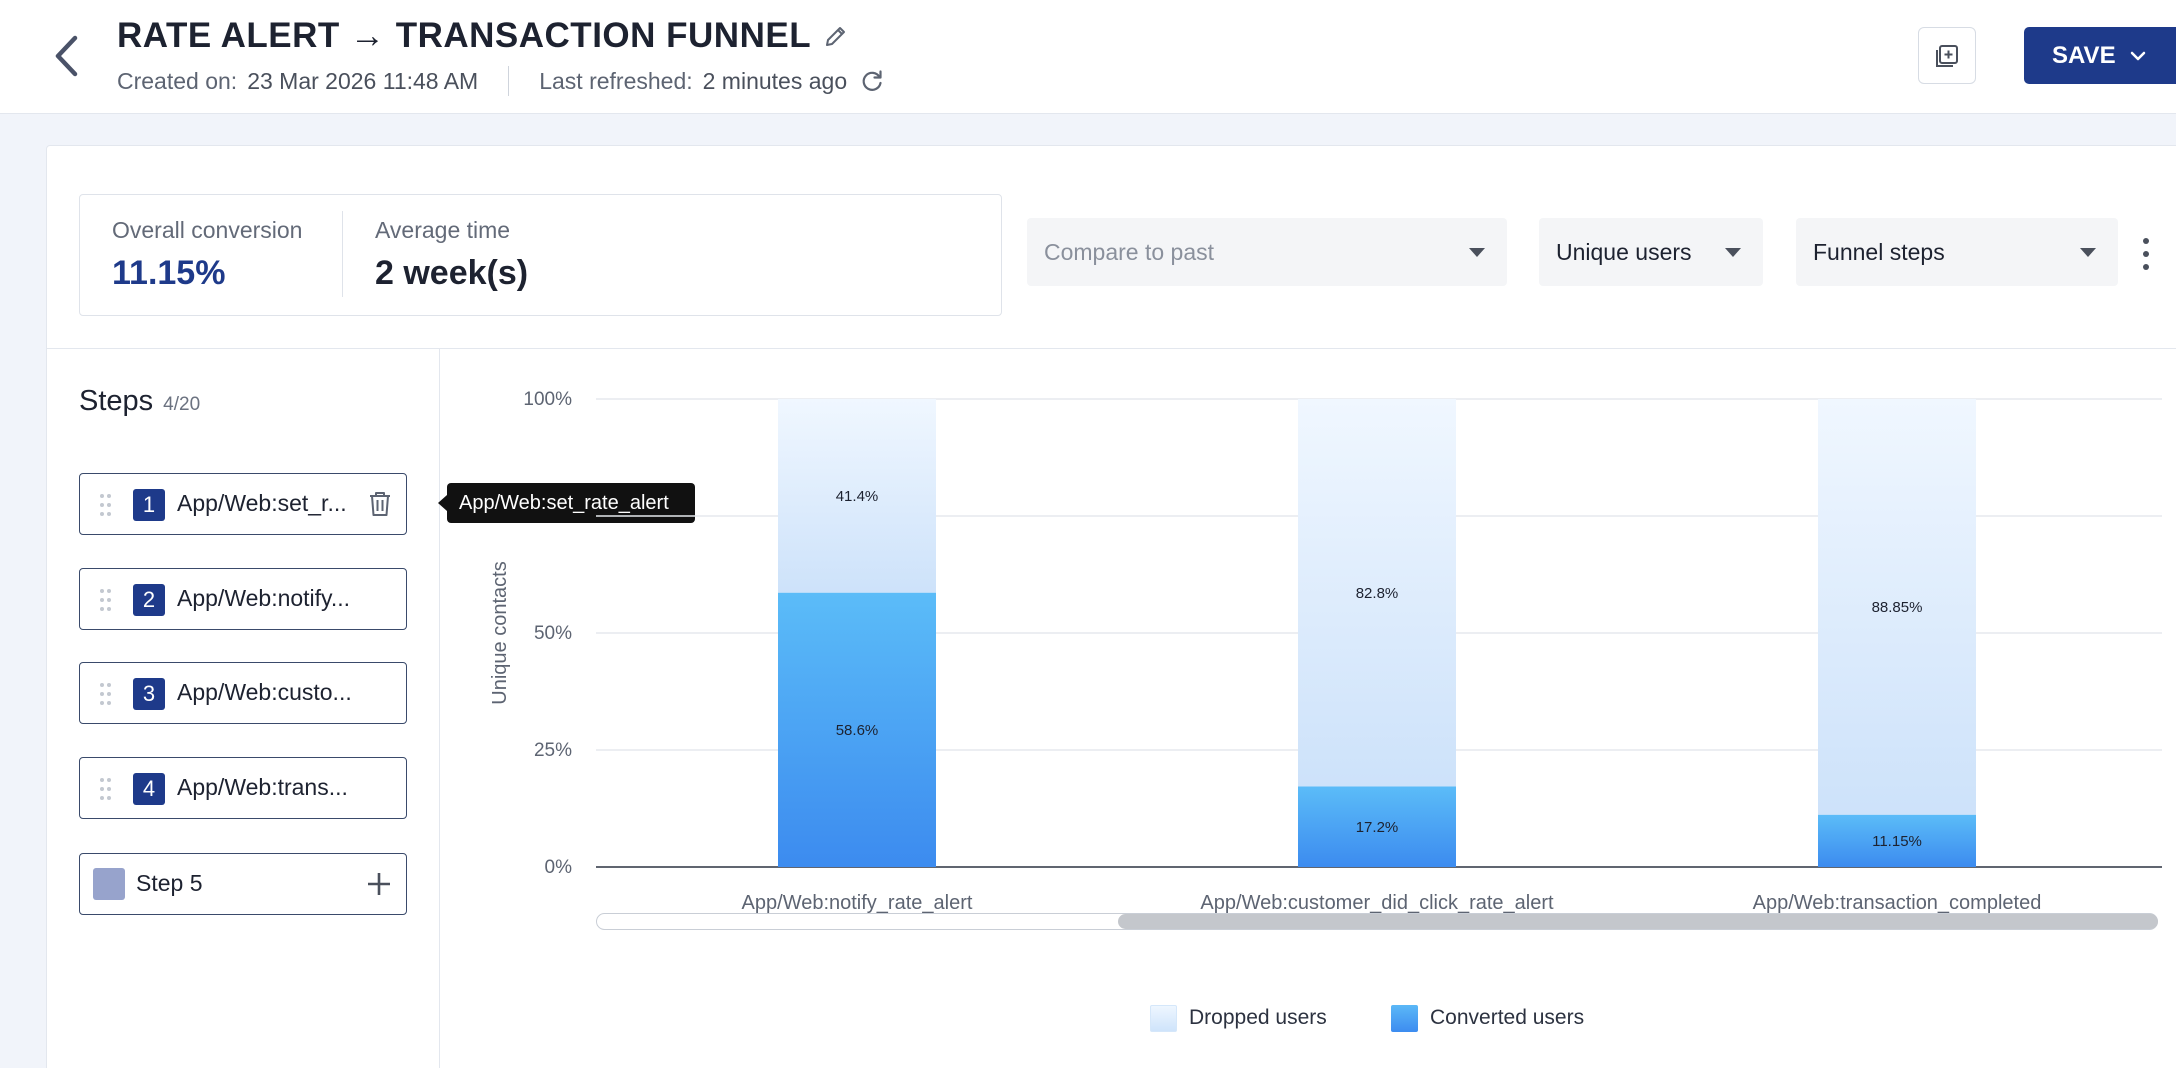 Image resolution: width=2176 pixels, height=1068 pixels. I want to click on trash-icon, so click(380, 506).